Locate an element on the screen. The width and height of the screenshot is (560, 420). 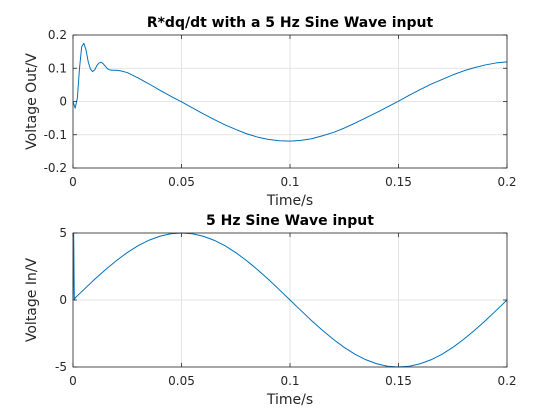
y-tick-label: -0.2 is located at coordinates (55, 168).